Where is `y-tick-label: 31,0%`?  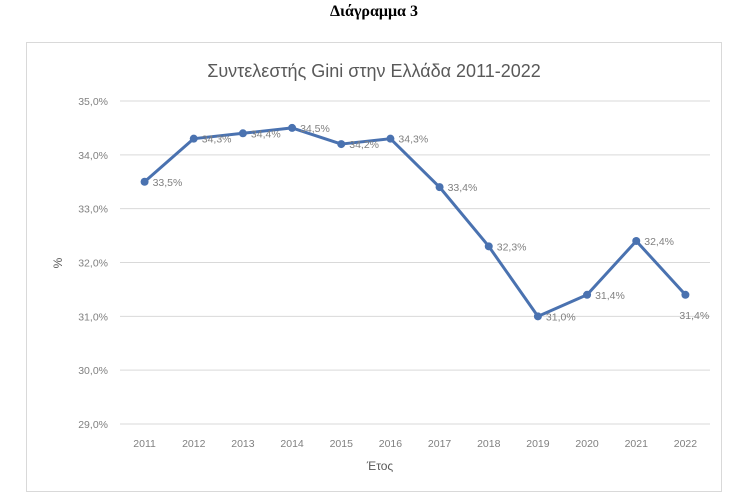
y-tick-label: 31,0% is located at coordinates (93, 317).